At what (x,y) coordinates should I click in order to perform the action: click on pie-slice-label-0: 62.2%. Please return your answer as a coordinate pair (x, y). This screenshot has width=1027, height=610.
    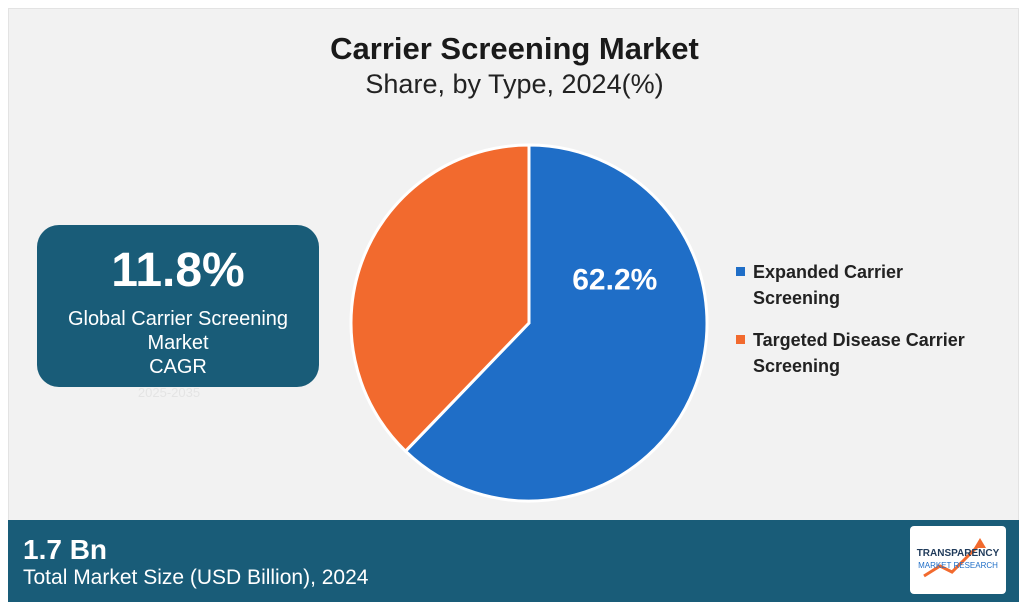
    Looking at the image, I should click on (614, 280).